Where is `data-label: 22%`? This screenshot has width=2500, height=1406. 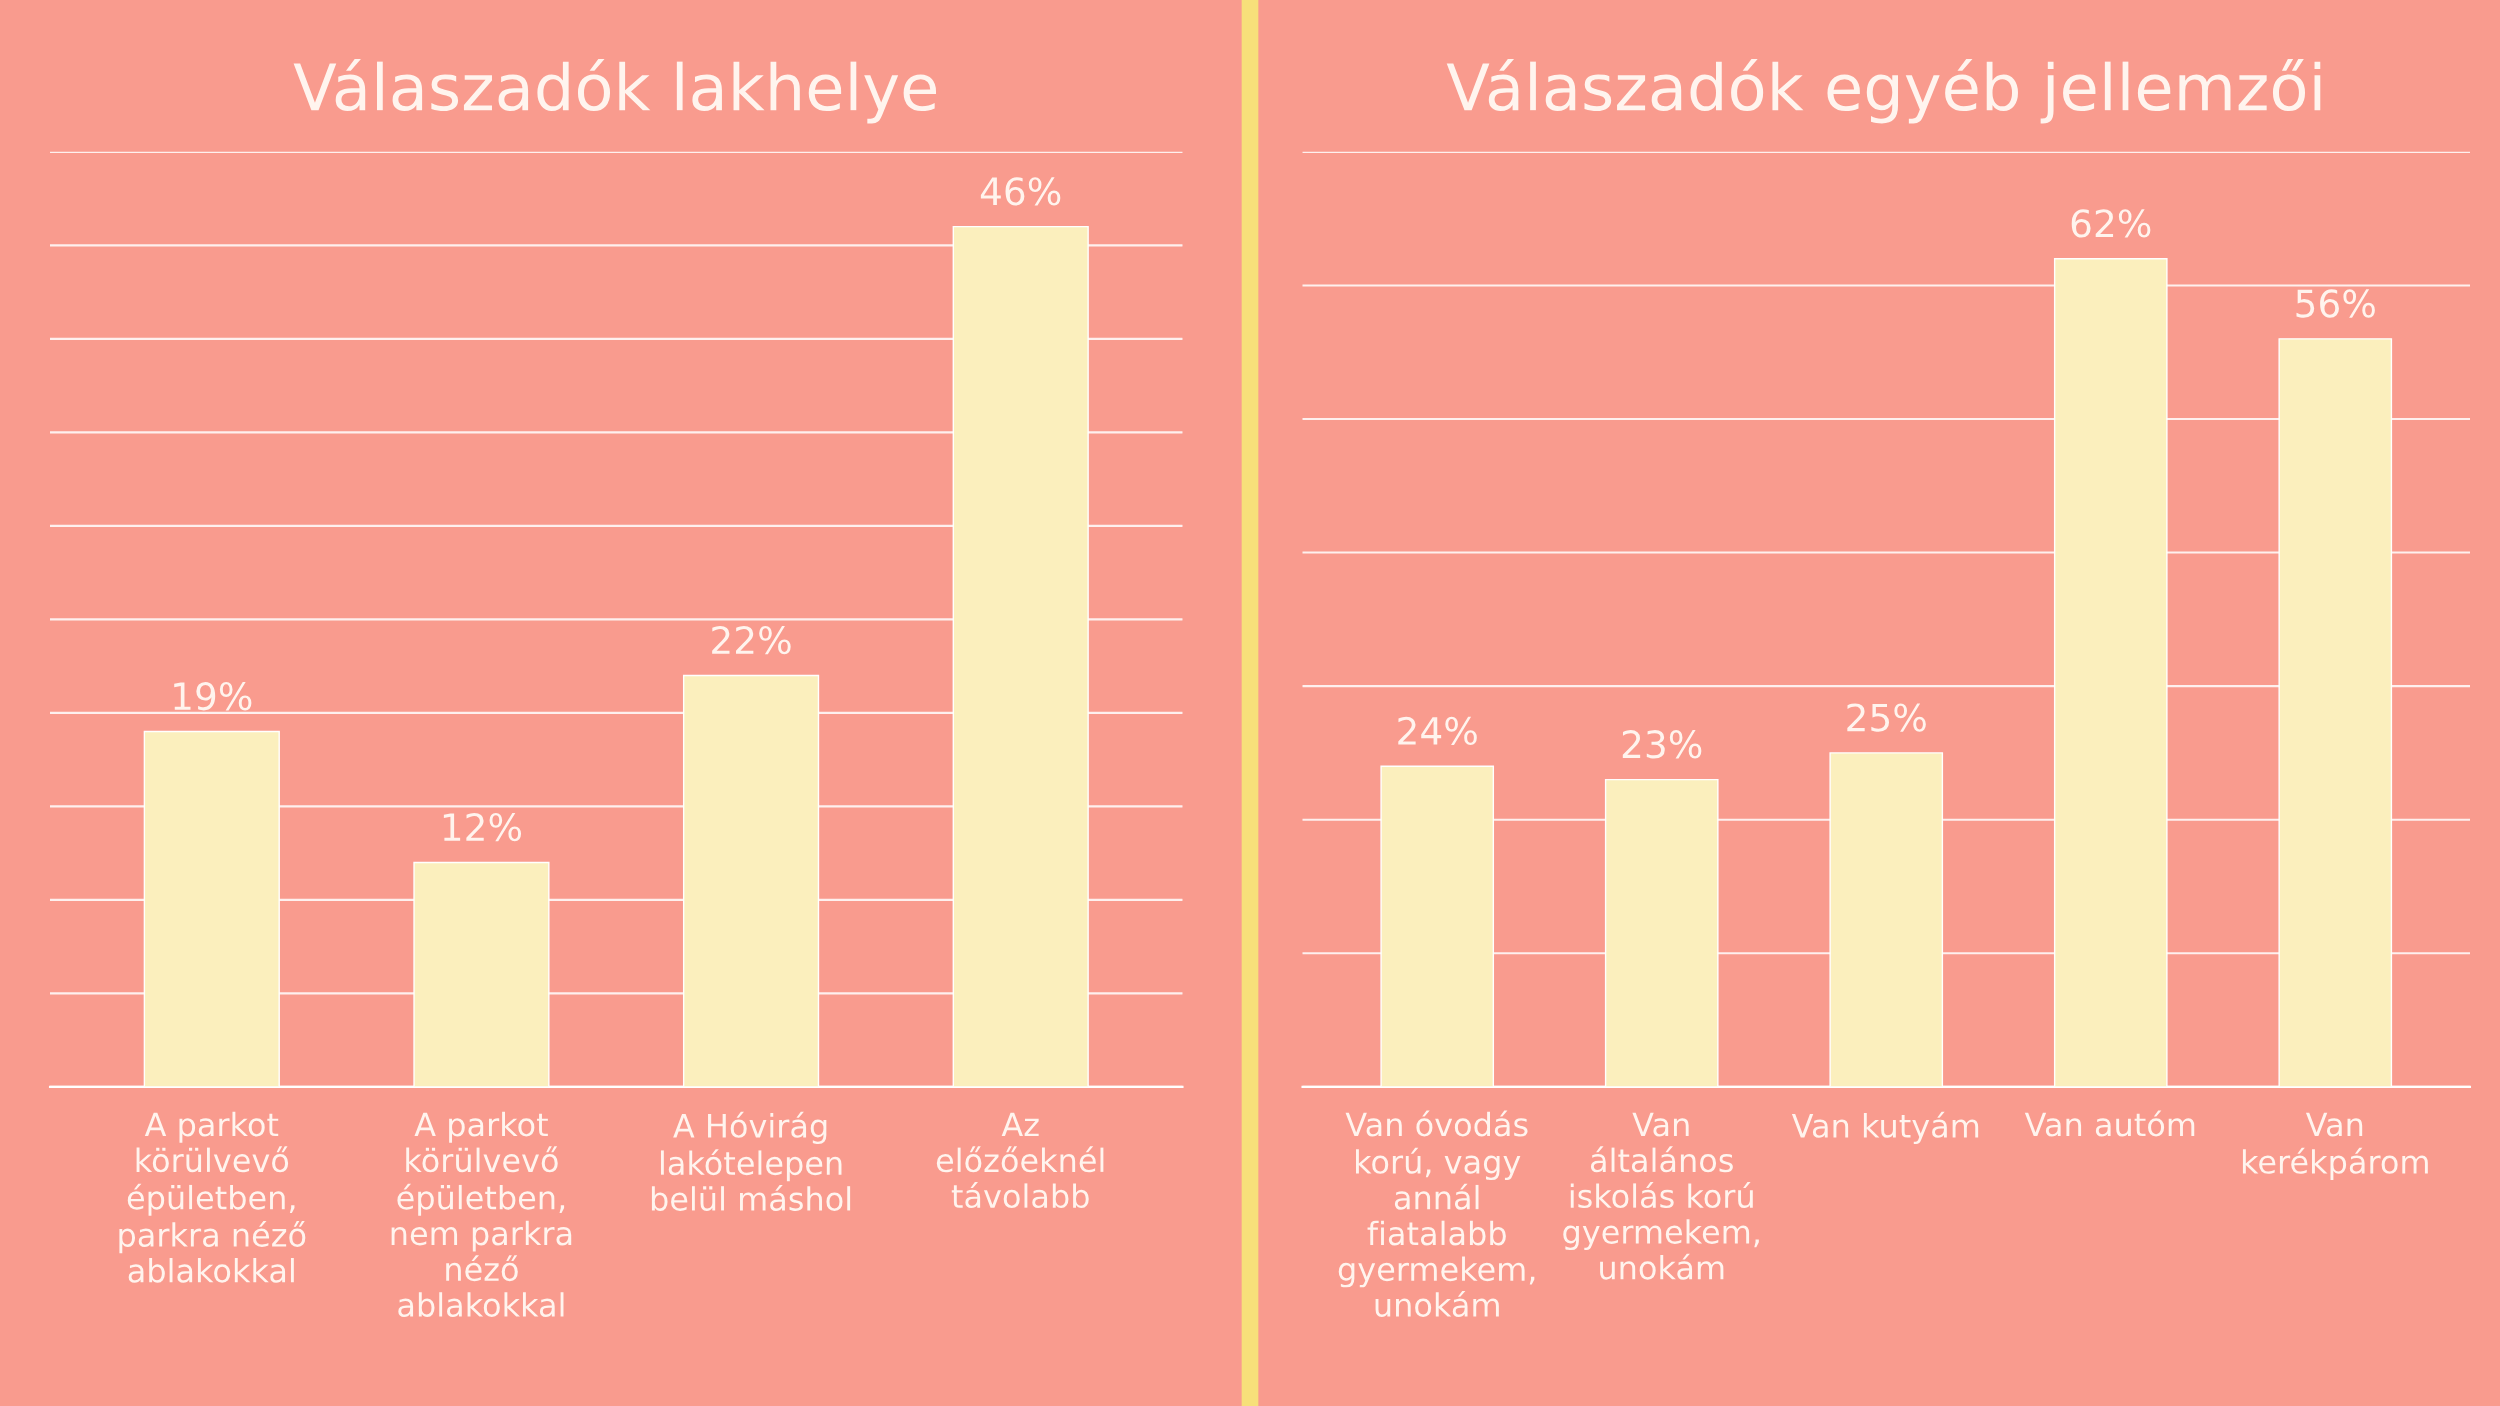
data-label: 22% is located at coordinates (751, 640).